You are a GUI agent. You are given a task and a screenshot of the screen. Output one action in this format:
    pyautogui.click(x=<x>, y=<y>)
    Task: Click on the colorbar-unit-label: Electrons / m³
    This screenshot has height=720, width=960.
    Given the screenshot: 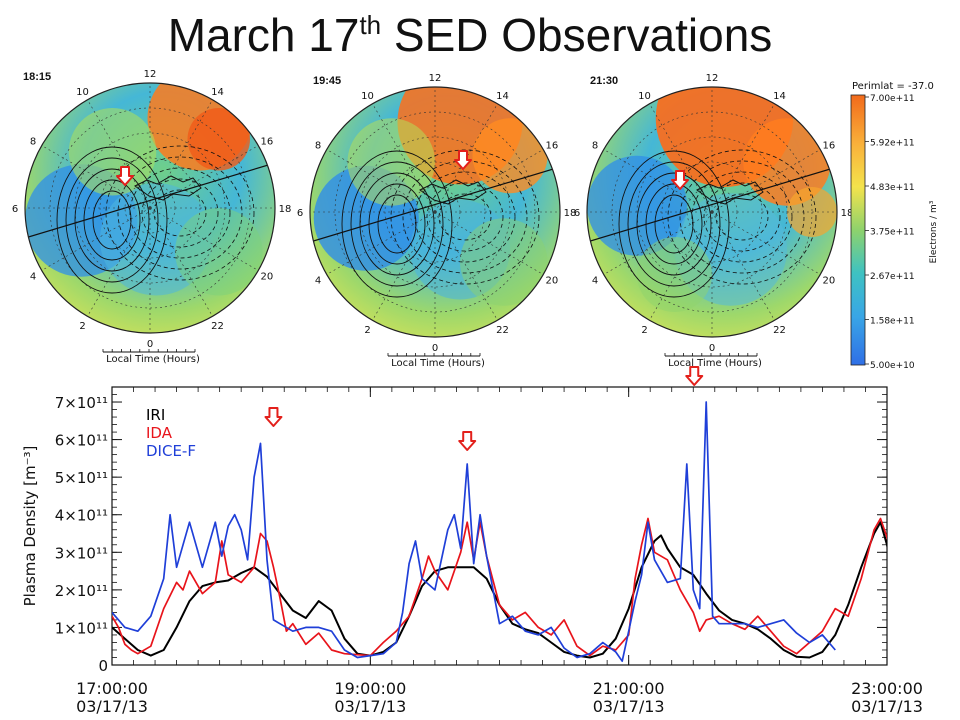 What is the action you would take?
    pyautogui.click(x=934, y=231)
    